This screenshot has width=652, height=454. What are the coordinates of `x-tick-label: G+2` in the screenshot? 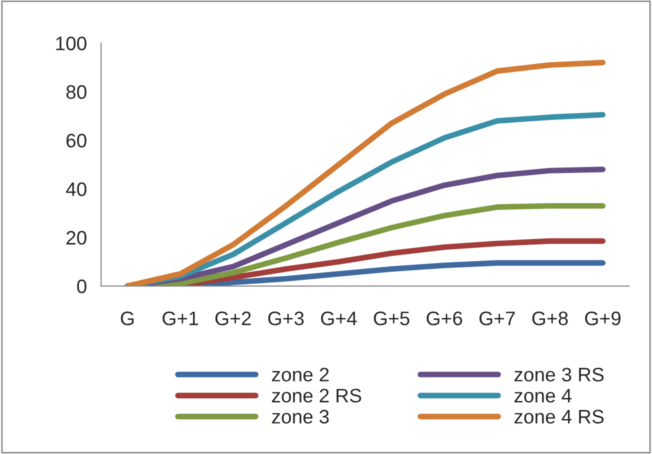 It's located at (233, 319).